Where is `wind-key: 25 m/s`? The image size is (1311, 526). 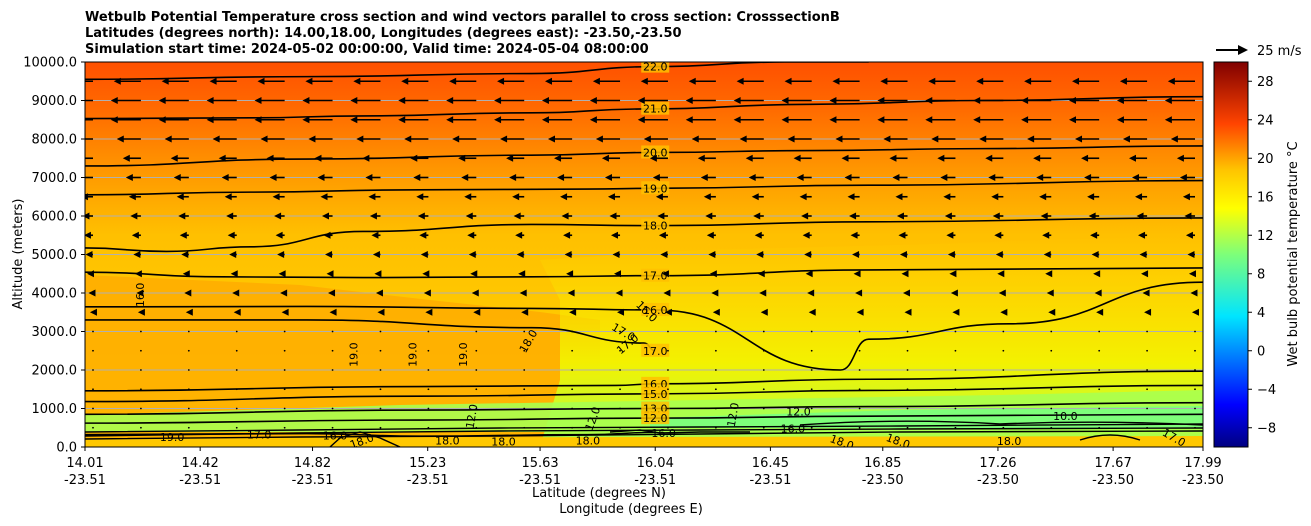 wind-key: 25 m/s is located at coordinates (1259, 51).